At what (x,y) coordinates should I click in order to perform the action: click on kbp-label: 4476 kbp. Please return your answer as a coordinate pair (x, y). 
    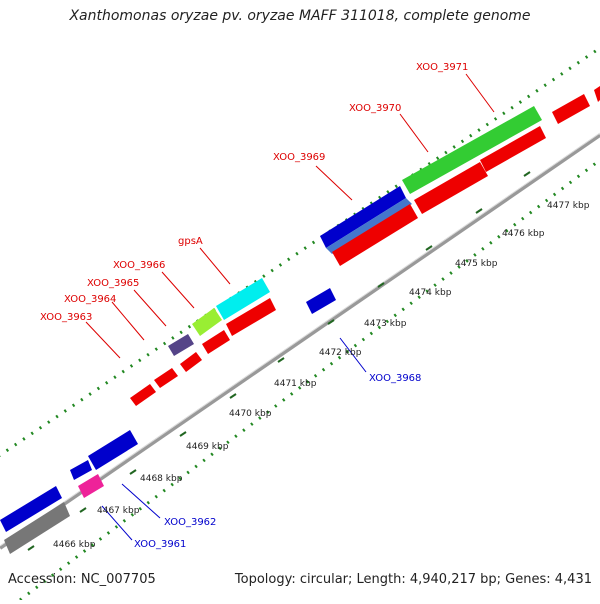
    Looking at the image, I should click on (523, 234).